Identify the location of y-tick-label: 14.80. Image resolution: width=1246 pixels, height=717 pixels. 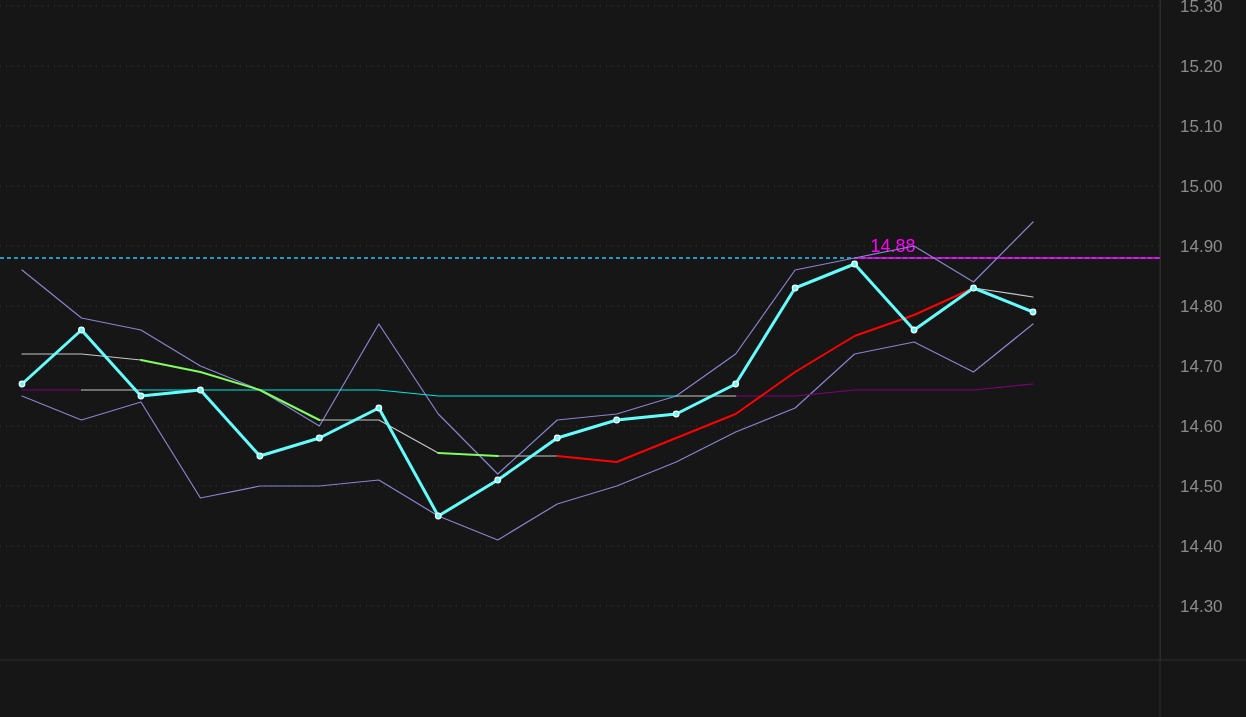
(1201, 306).